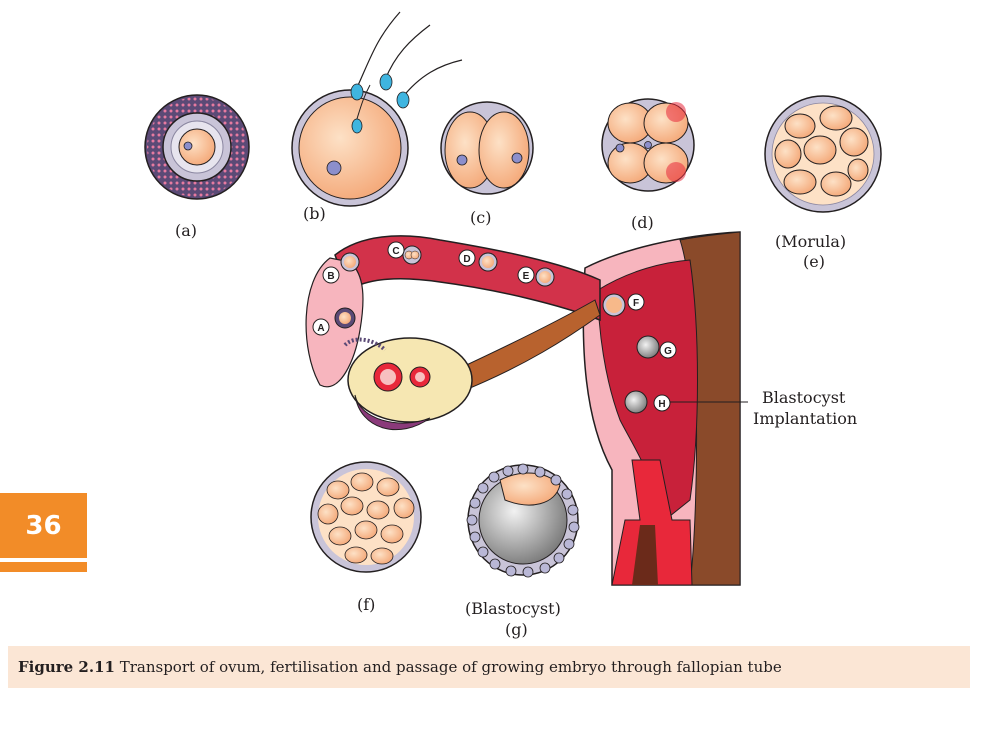 This screenshot has height=732, width=984. I want to click on stage-marker-f-text: F, so click(636, 303).